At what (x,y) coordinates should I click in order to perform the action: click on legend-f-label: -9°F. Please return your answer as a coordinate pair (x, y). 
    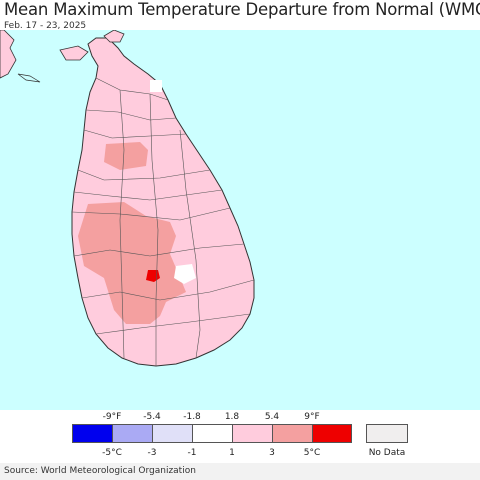
    Looking at the image, I should click on (112, 417).